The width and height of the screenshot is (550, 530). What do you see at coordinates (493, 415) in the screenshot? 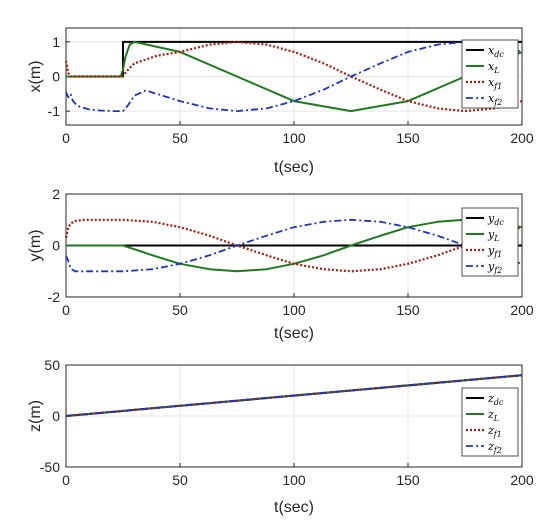
I see `legend-entry-z_L: zL` at bounding box center [493, 415].